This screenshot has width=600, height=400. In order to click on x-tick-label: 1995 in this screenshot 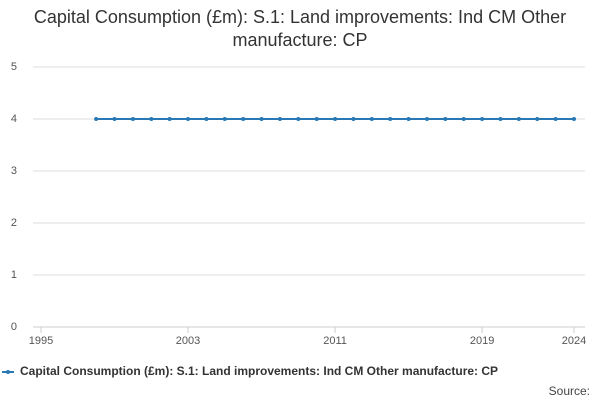, I will do `click(41, 341)`.